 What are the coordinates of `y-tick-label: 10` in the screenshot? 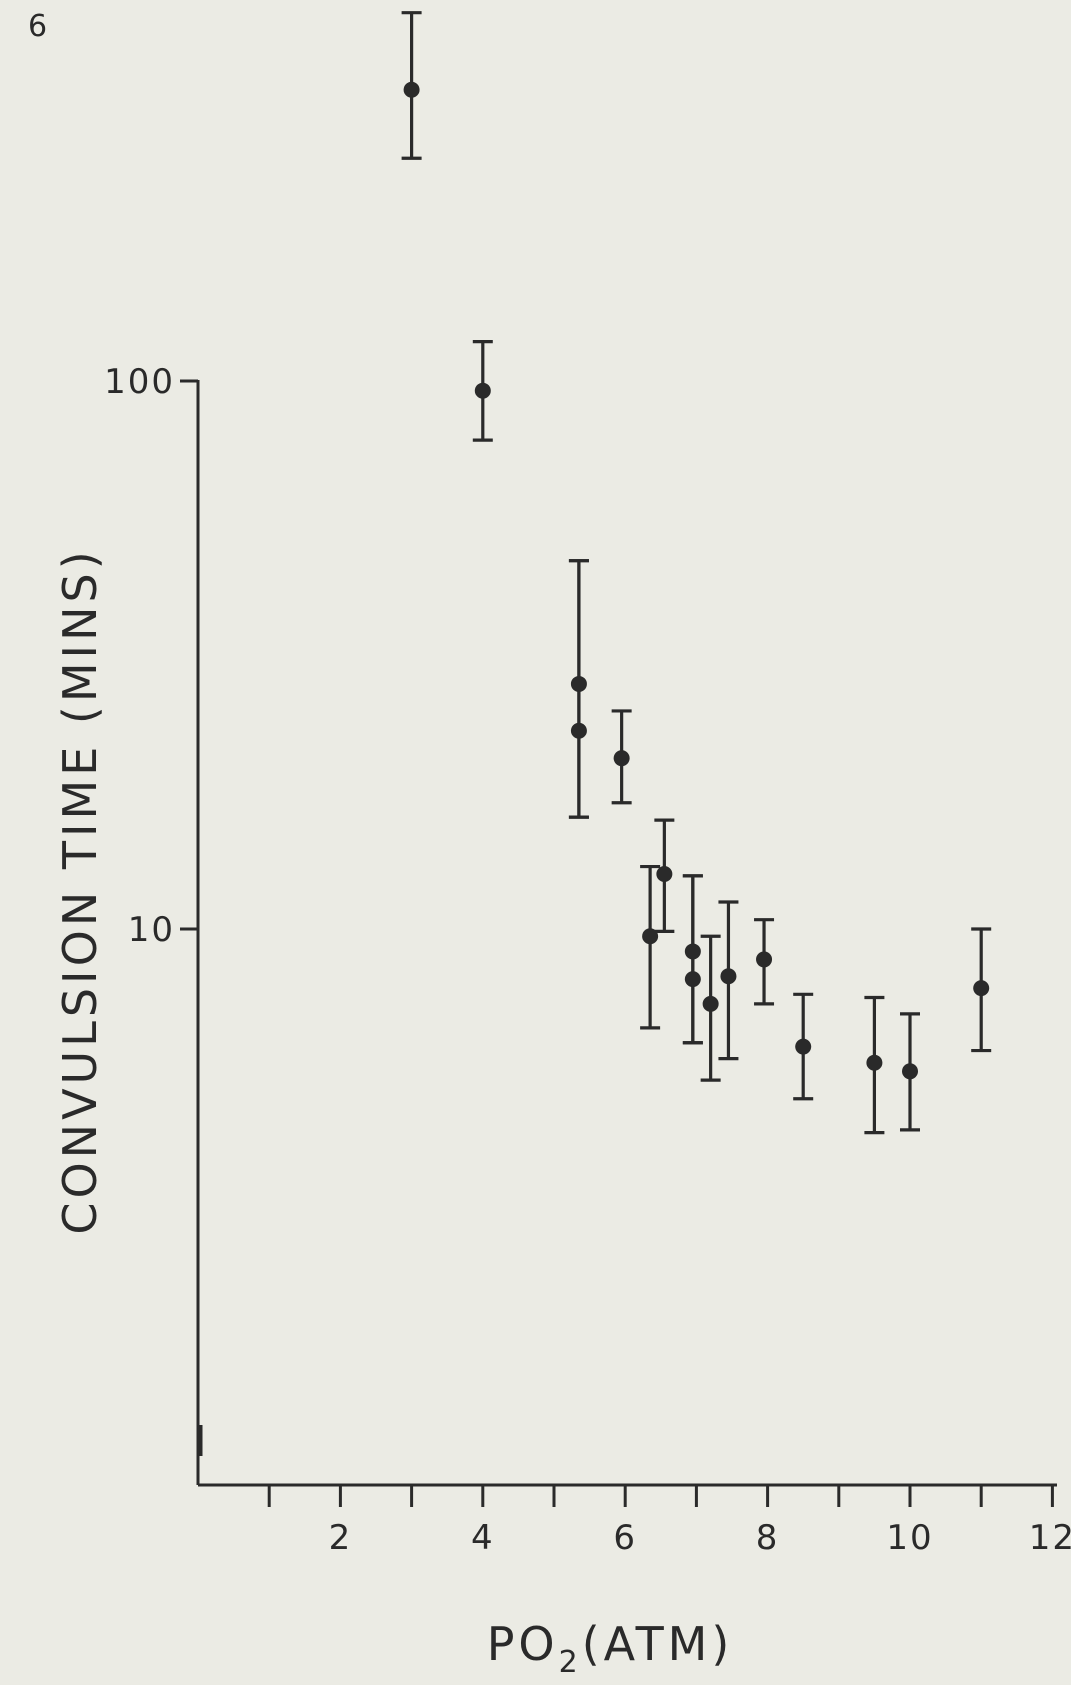 It's located at (151, 930).